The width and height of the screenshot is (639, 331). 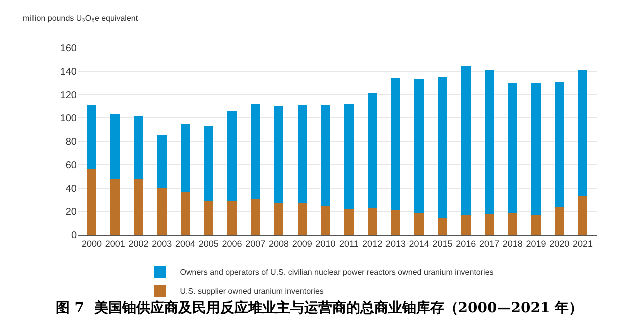 What do you see at coordinates (560, 243) in the screenshot?
I see `x-tick-label: 2020` at bounding box center [560, 243].